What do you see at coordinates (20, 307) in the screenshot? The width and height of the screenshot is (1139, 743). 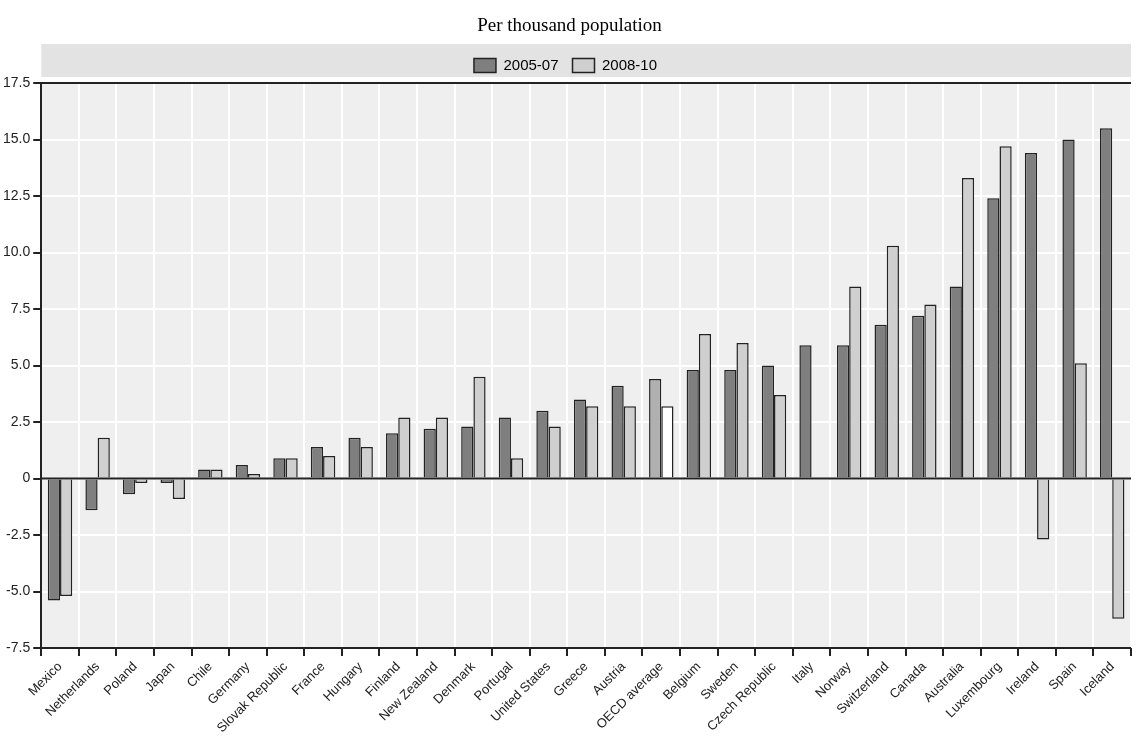 I see `y-tick-label: 7.5` at bounding box center [20, 307].